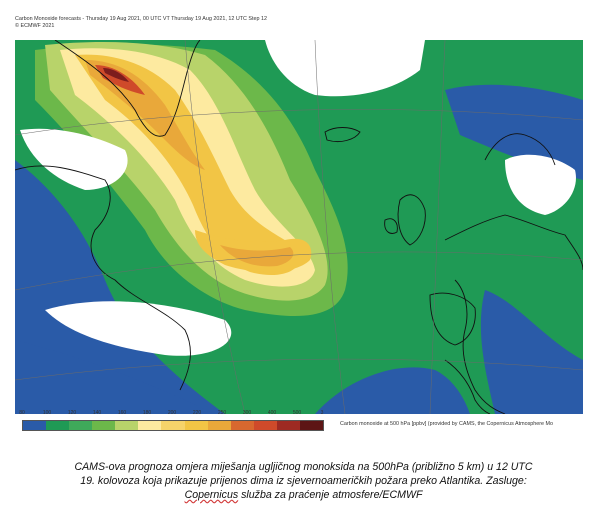 This screenshot has height=515, width=607. What do you see at coordinates (22, 413) in the screenshot?
I see `colorbar-tick-label: 80` at bounding box center [22, 413].